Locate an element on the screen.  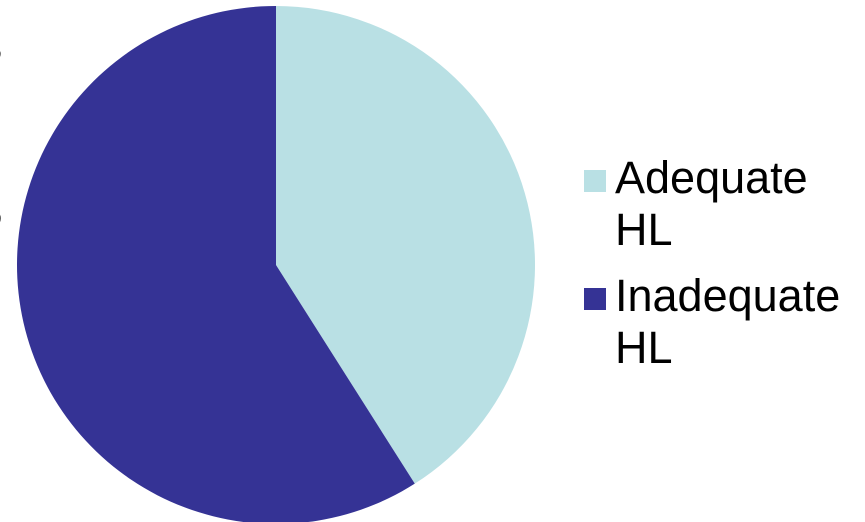
data-label-clipped-1: 3 is located at coordinates (1, 48).